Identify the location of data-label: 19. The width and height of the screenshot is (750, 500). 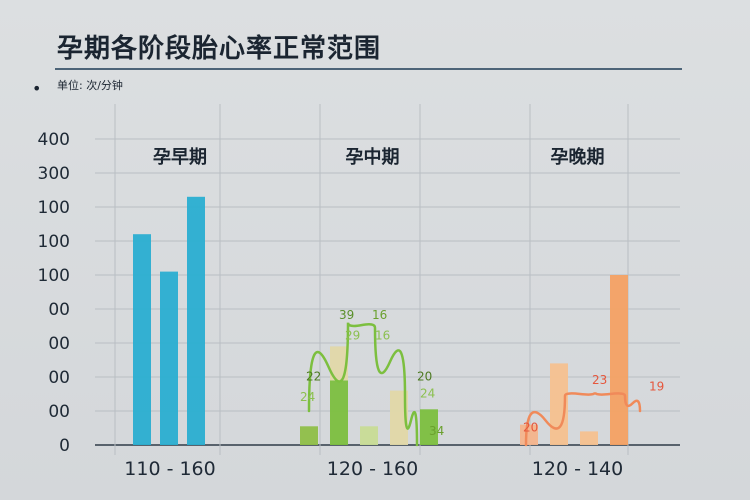
(656, 387).